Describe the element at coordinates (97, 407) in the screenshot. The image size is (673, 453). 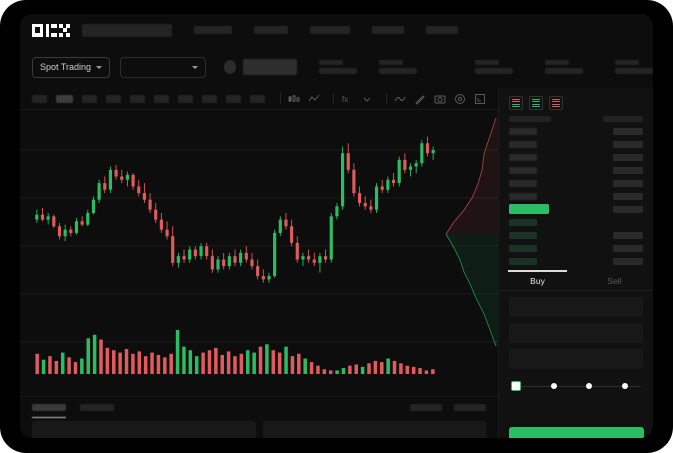
I see `tab-order-history` at that location.